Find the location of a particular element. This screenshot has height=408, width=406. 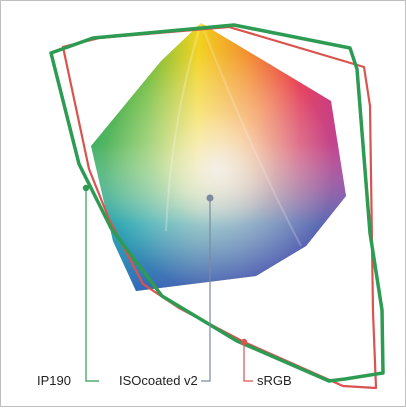

srgb-label: sRGB is located at coordinates (274, 380).